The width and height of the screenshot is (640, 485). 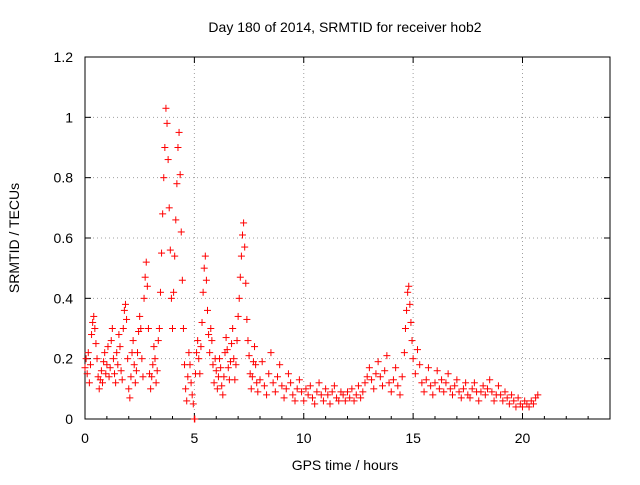 I want to click on x-tick-label: 0, so click(x=85, y=438).